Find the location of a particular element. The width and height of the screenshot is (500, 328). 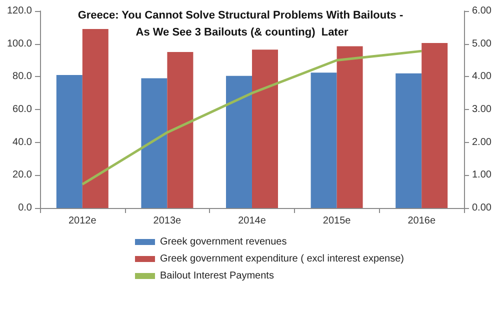

y-tick-label: 80.0 is located at coordinates (22, 76).